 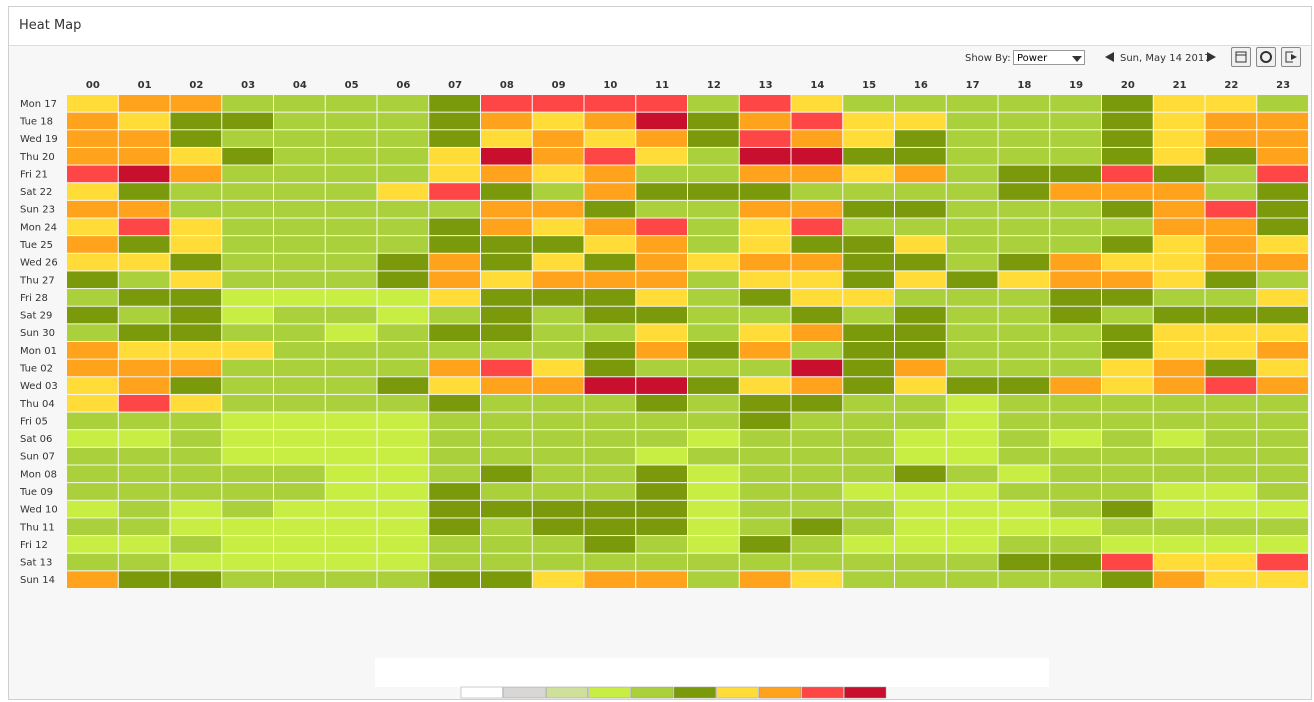 What do you see at coordinates (37, 210) in the screenshot?
I see `row-label: Sun 23` at bounding box center [37, 210].